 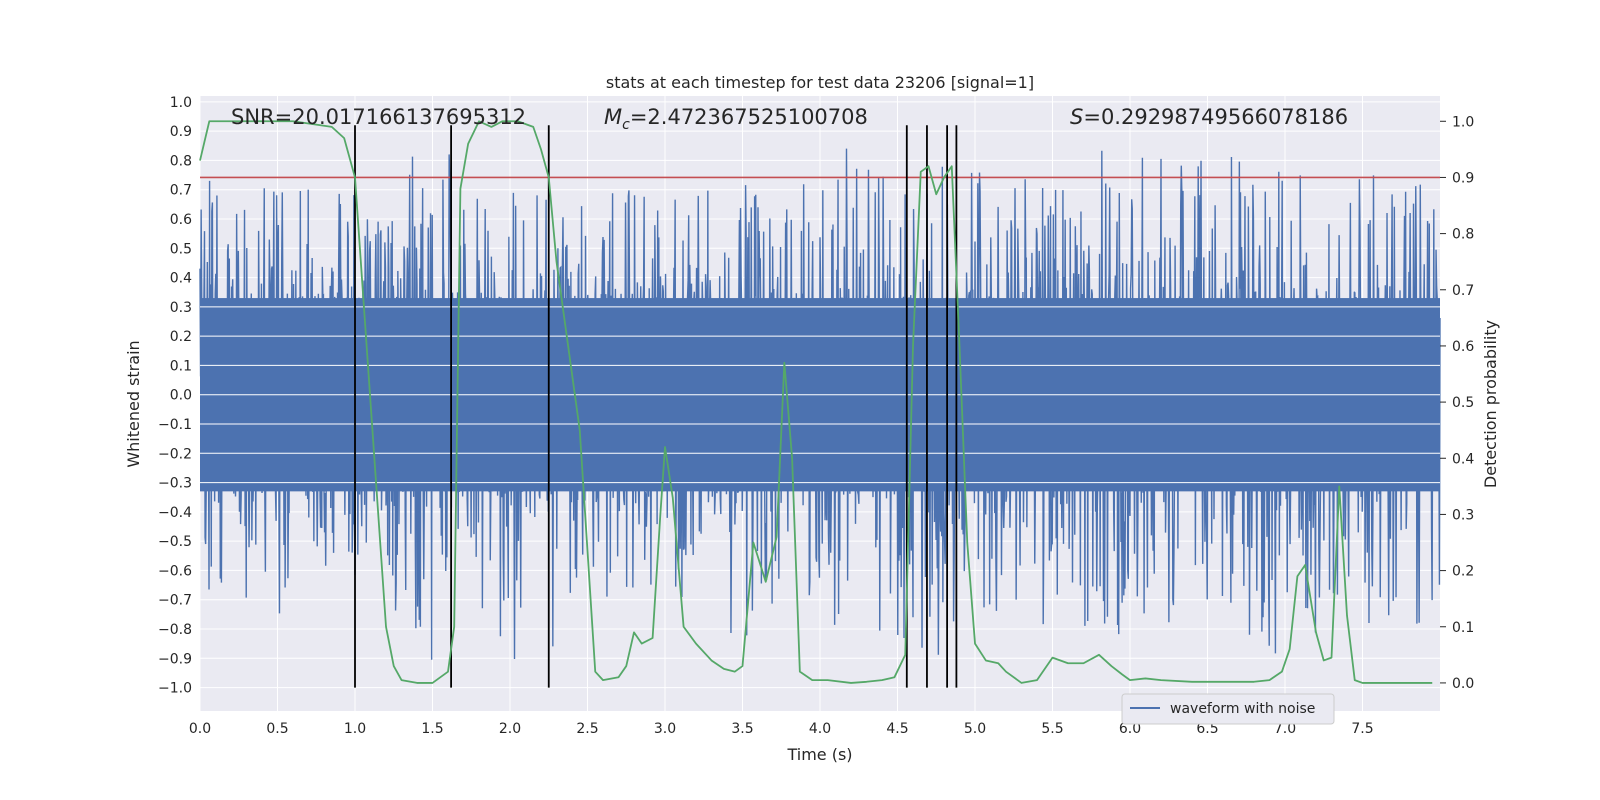 I want to click on y-tick-label: 0.7, so click(x=181, y=191).